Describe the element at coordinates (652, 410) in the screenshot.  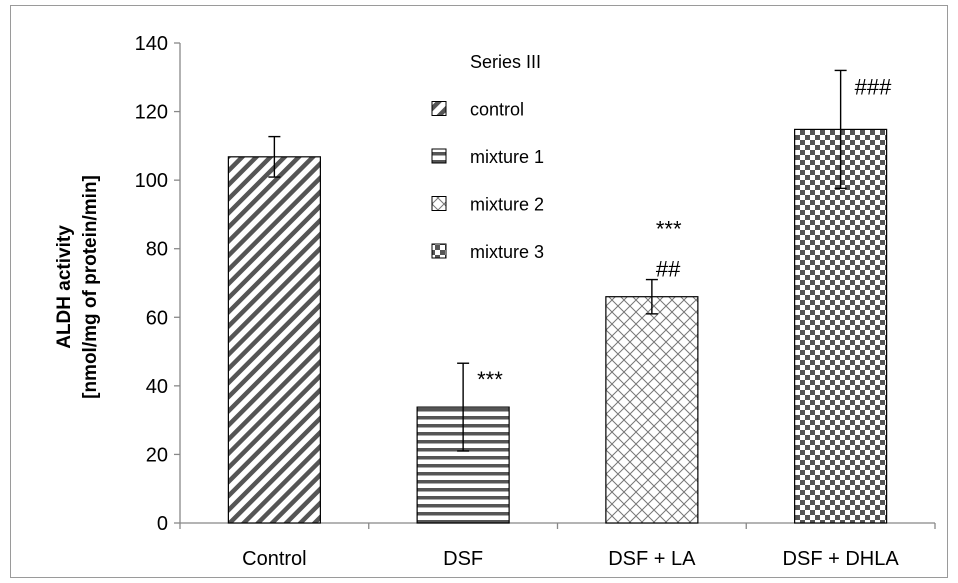
I see `bar-dsf-la` at that location.